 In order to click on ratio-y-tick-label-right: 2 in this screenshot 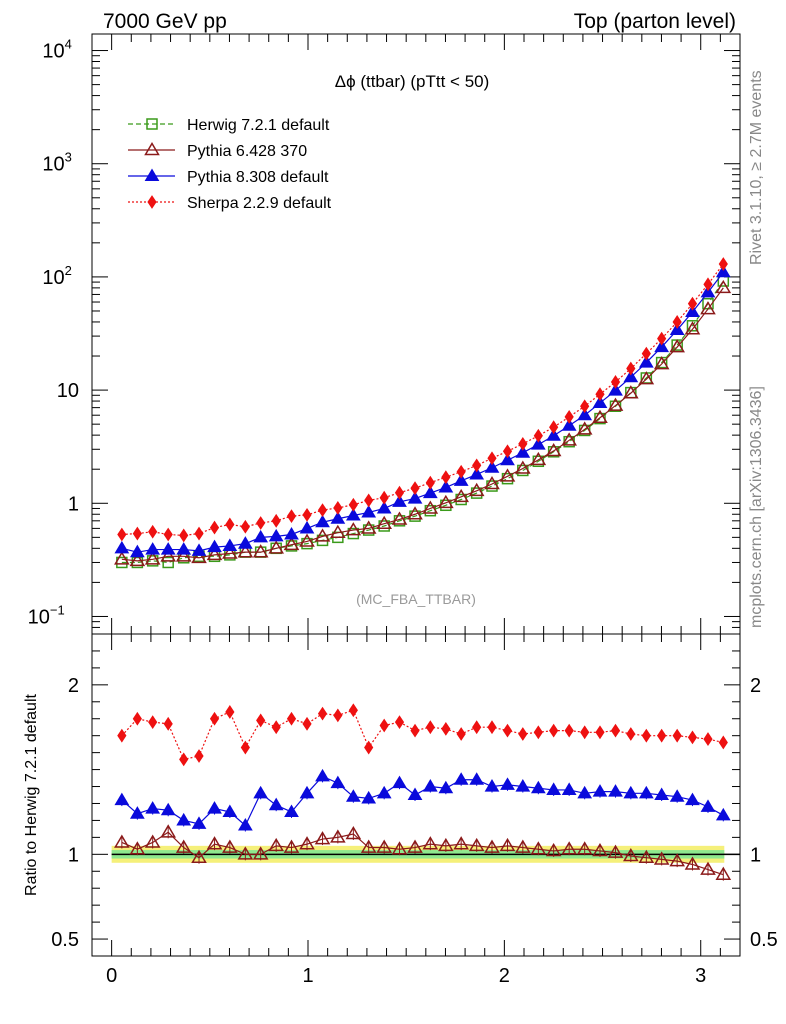, I will do `click(755, 686)`.